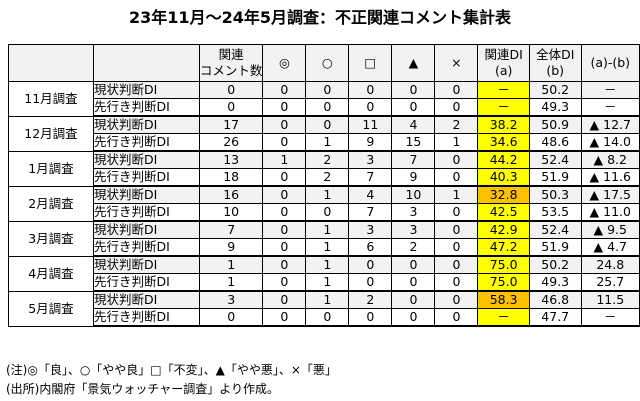 This screenshot has width=640, height=401. What do you see at coordinates (284, 159) in the screenshot?
I see `excellent-count-cell: 1` at bounding box center [284, 159].